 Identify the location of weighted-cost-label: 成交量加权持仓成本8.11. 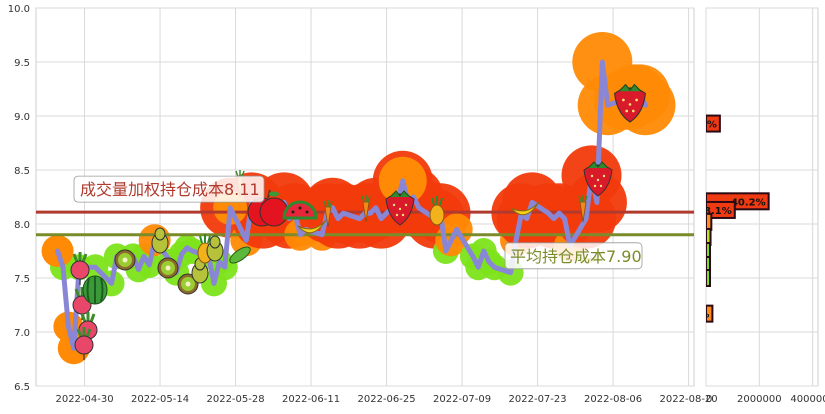
(169, 189).